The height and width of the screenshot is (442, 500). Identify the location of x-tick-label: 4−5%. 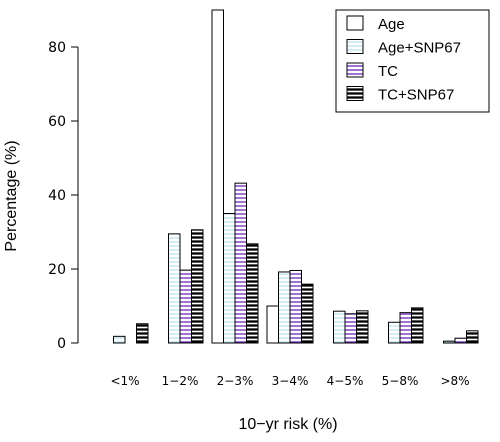
(345, 381).